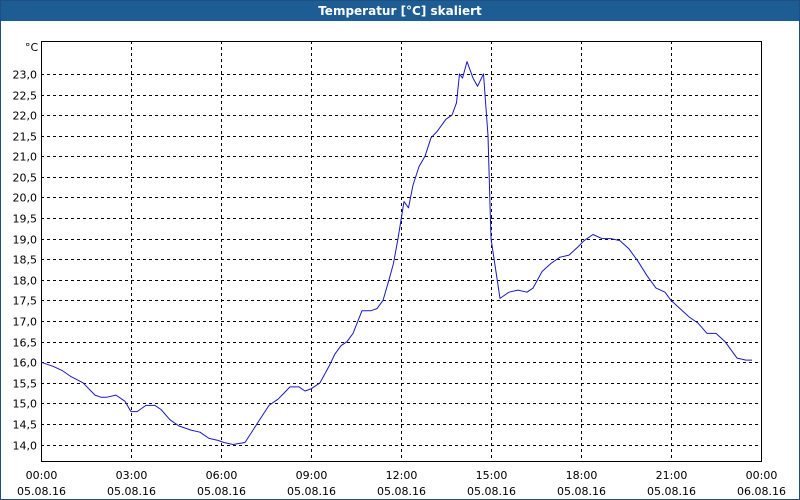  Describe the element at coordinates (25, 425) in the screenshot. I see `y-tick-label: 14,5` at that location.